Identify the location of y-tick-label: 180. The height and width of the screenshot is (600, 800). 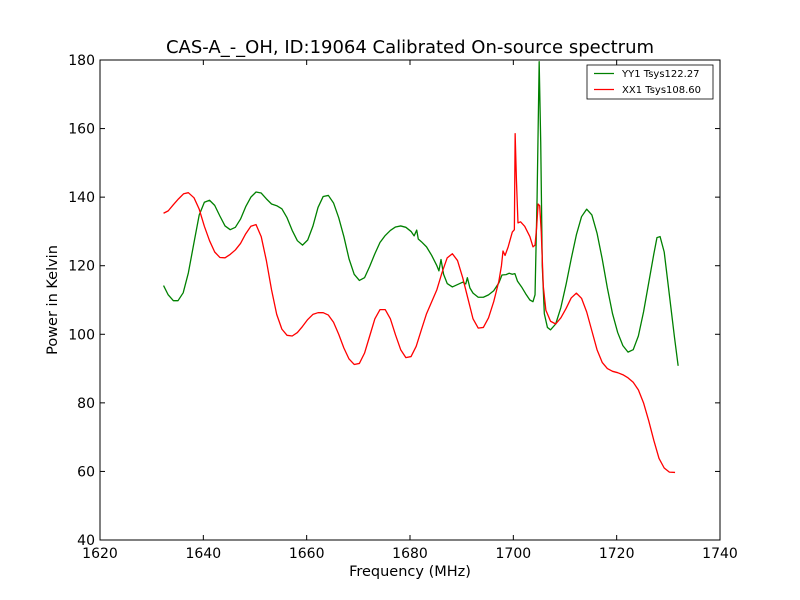
(81, 61).